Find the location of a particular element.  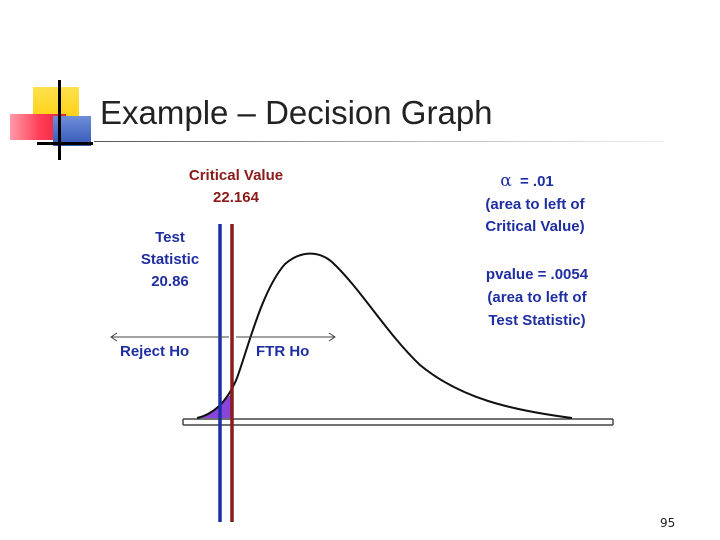

shaded-rejection-area is located at coordinates (214, 406).